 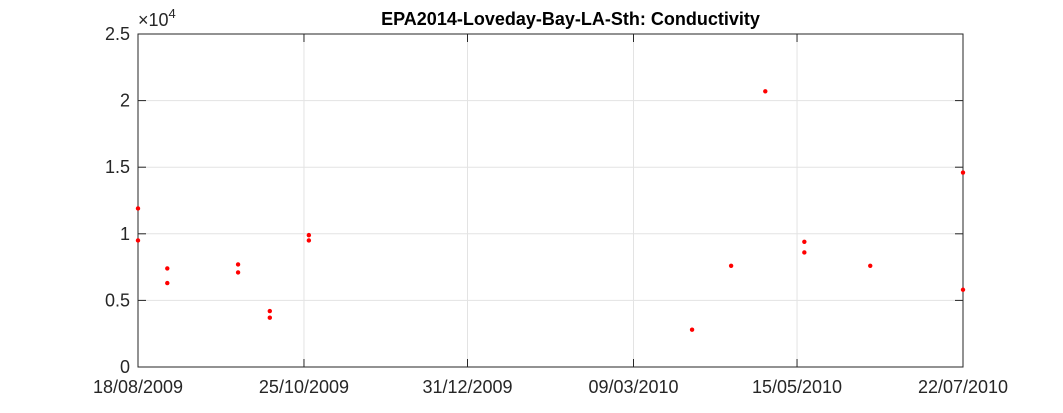 I want to click on x-tick-label: 18/08/2009, so click(x=138, y=387).